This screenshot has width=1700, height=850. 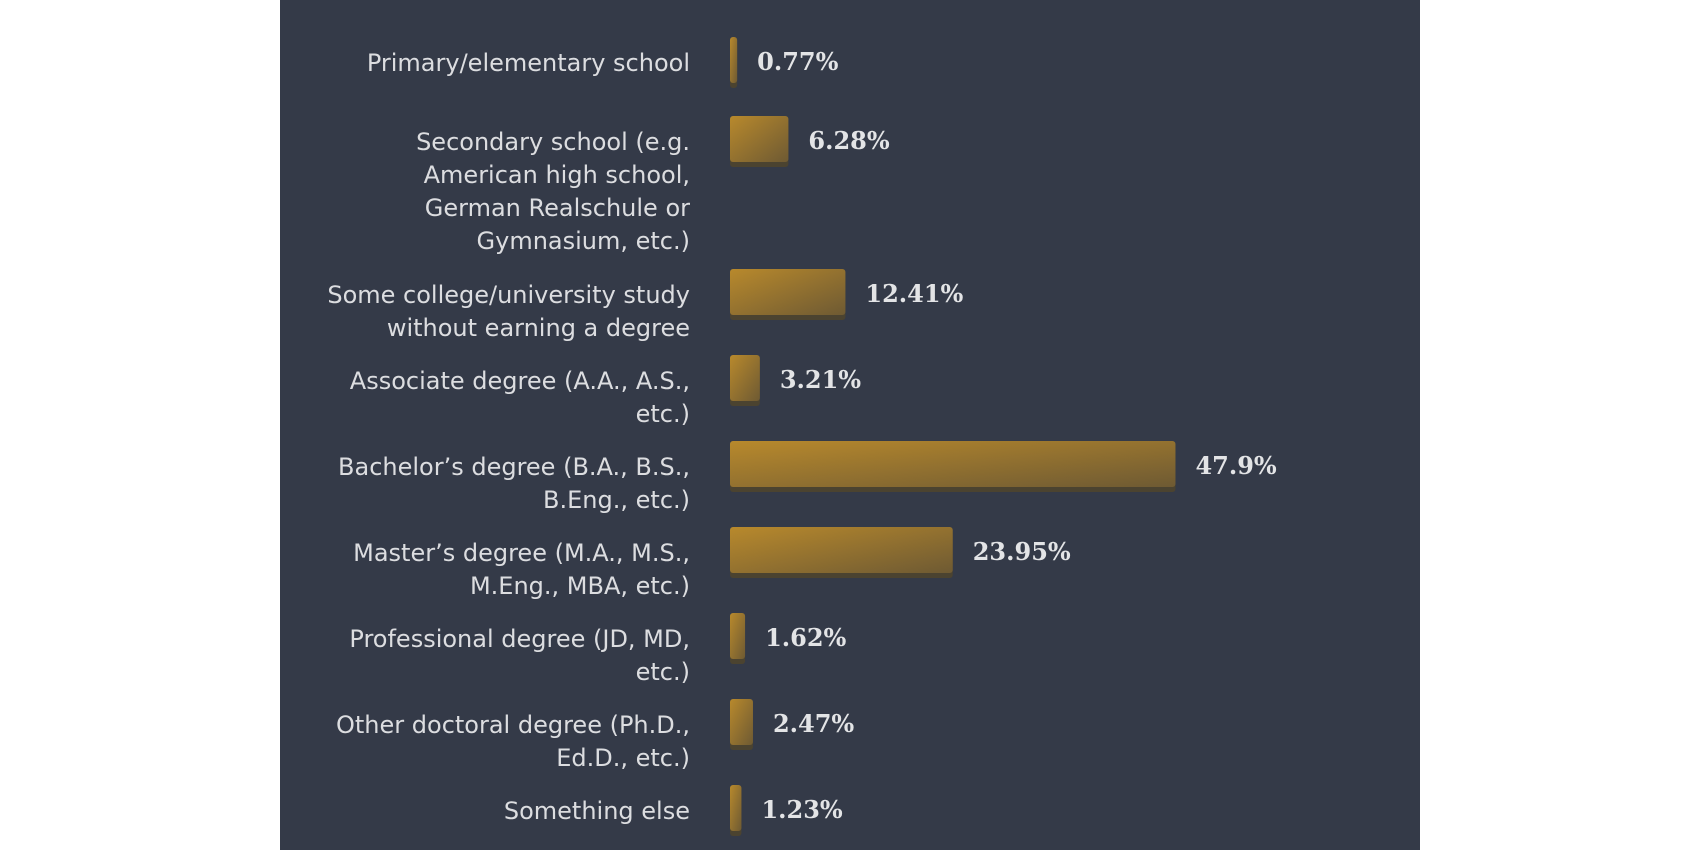 What do you see at coordinates (521, 553) in the screenshot?
I see `category-label-line: Master’s degree (M.A., M.S.,` at bounding box center [521, 553].